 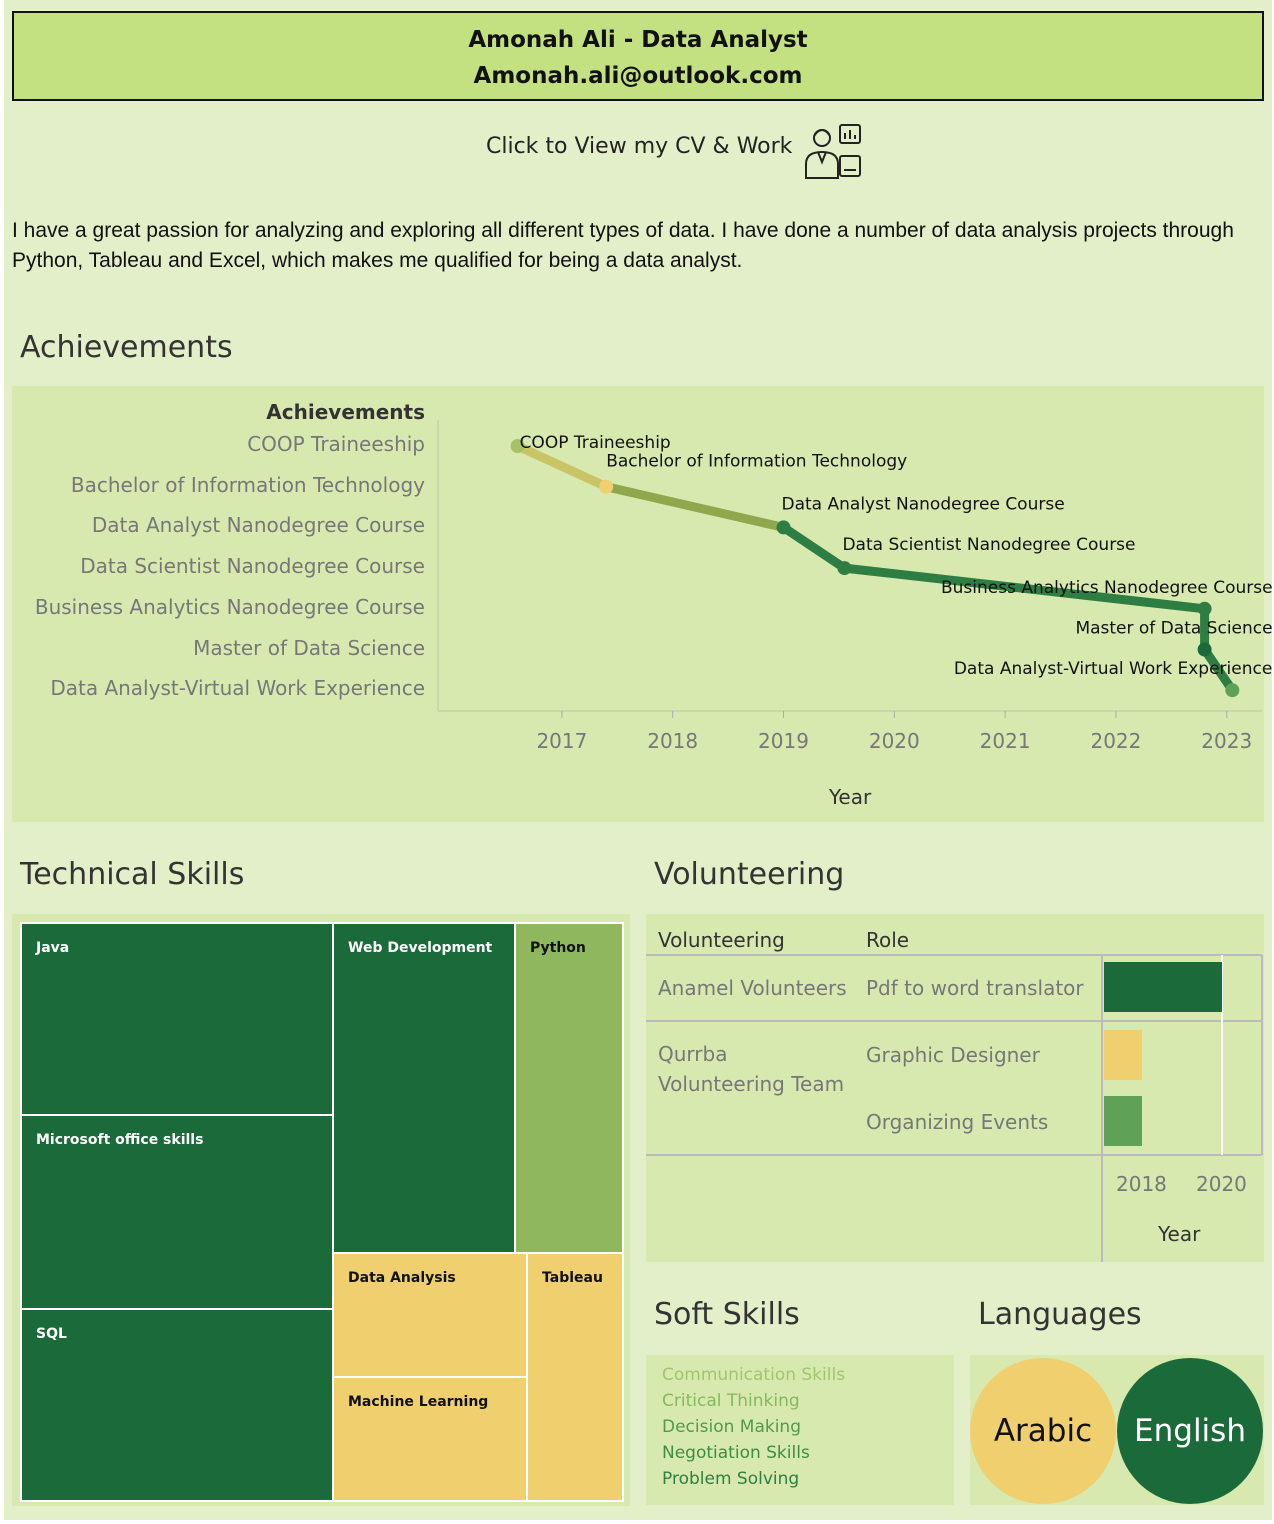 What do you see at coordinates (751, 1084) in the screenshot?
I see `volunteer-org: Volunteering Team` at bounding box center [751, 1084].